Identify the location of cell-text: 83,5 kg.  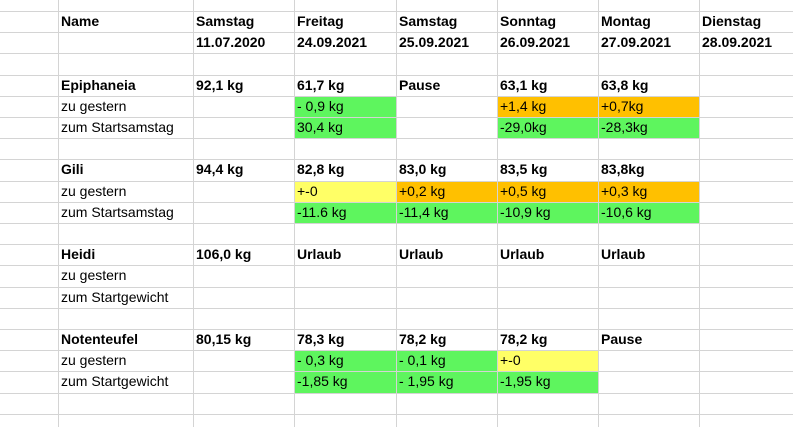
(524, 169).